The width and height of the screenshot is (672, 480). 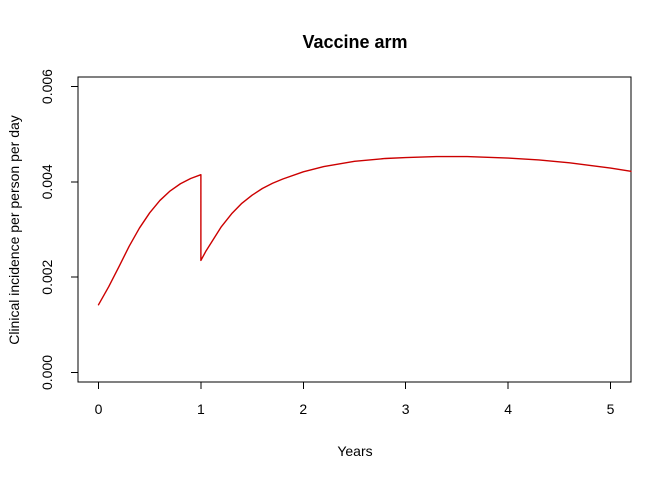 What do you see at coordinates (58, 229) in the screenshot?
I see `y-axis-ticks: 0.000 0.002 0.004 0.006` at bounding box center [58, 229].